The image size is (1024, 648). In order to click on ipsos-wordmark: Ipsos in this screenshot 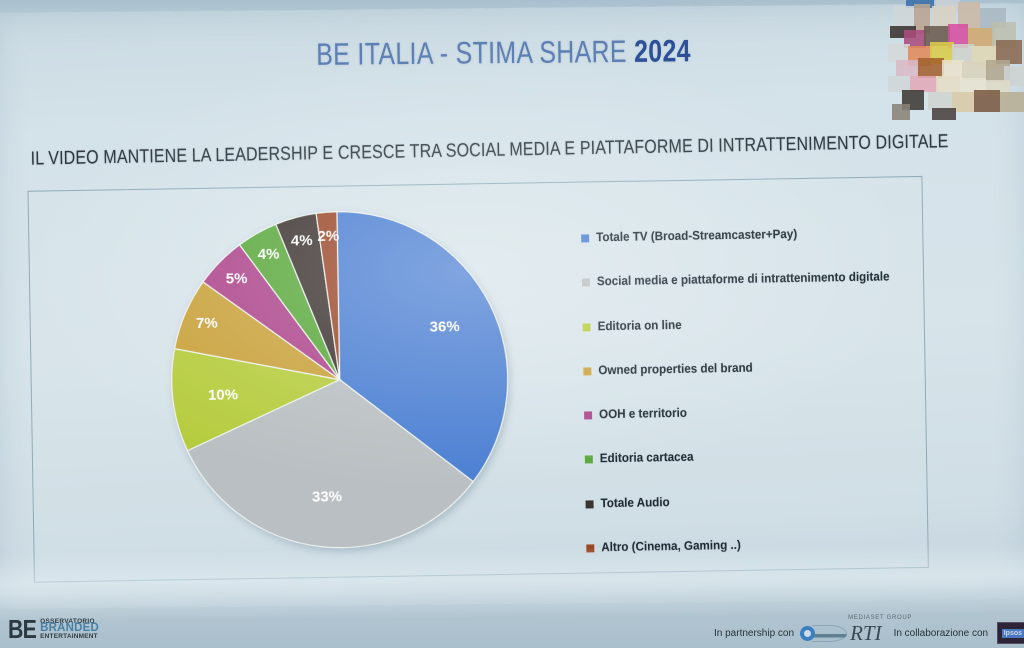, I will do `click(1012, 633)`.